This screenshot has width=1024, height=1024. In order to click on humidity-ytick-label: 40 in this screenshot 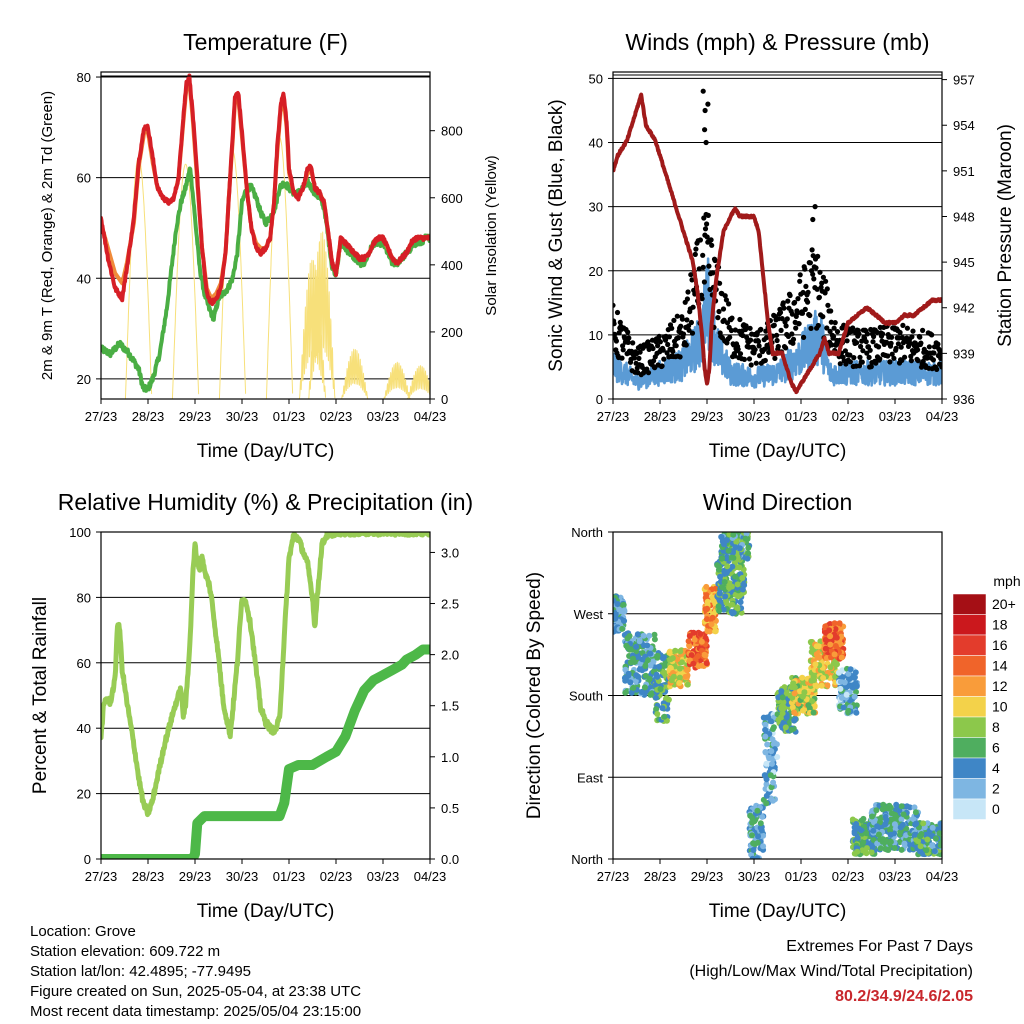, I will do `click(84, 728)`.